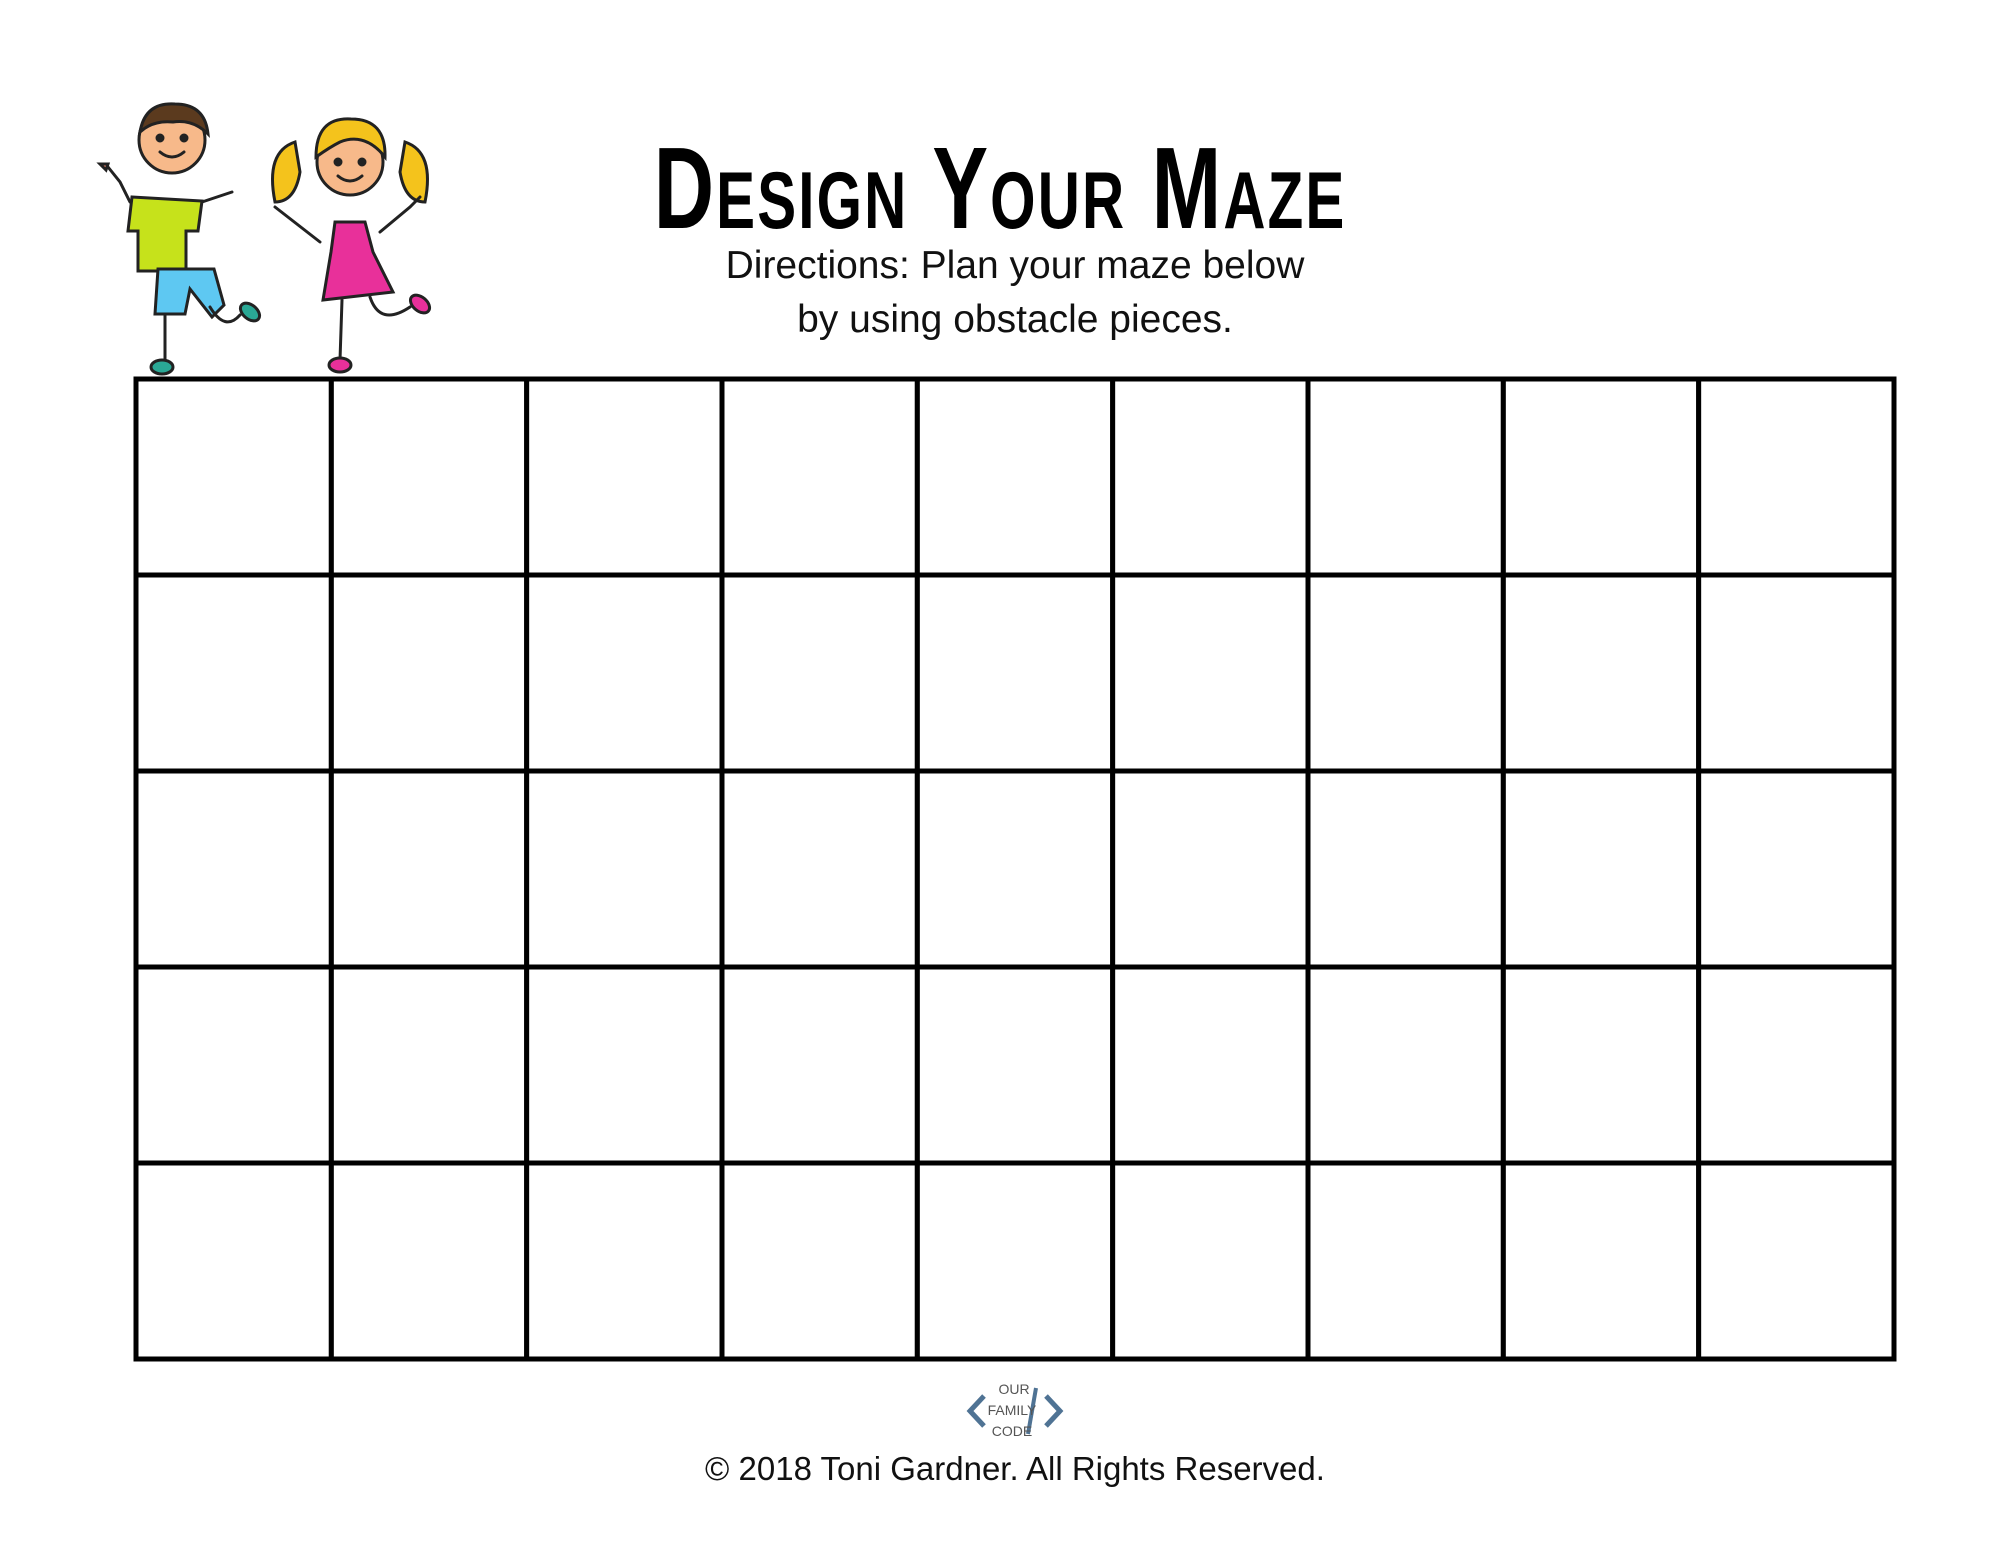 Image resolution: width=2000 pixels, height=1545 pixels. I want to click on boy-icon, so click(179, 239).